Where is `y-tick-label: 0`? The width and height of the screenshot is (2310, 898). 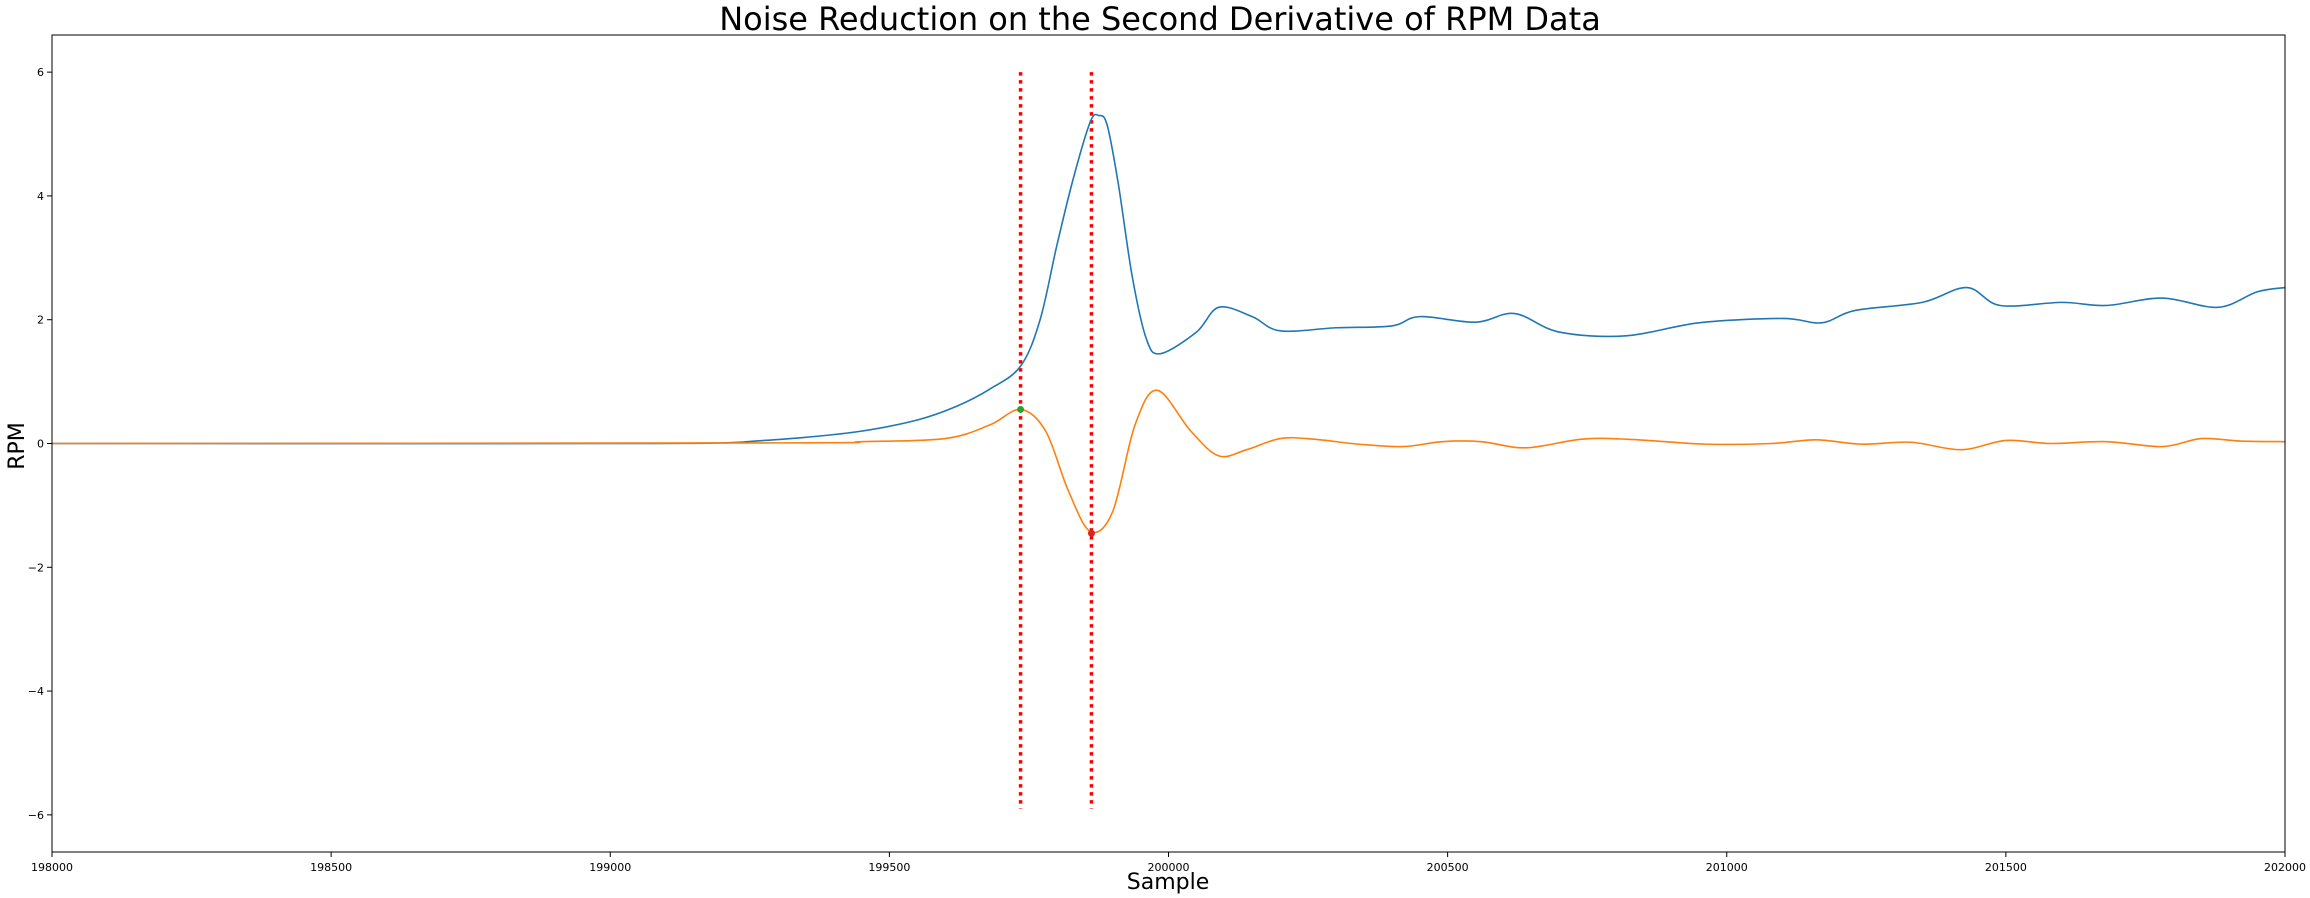
y-tick-label: 0 is located at coordinates (40, 444).